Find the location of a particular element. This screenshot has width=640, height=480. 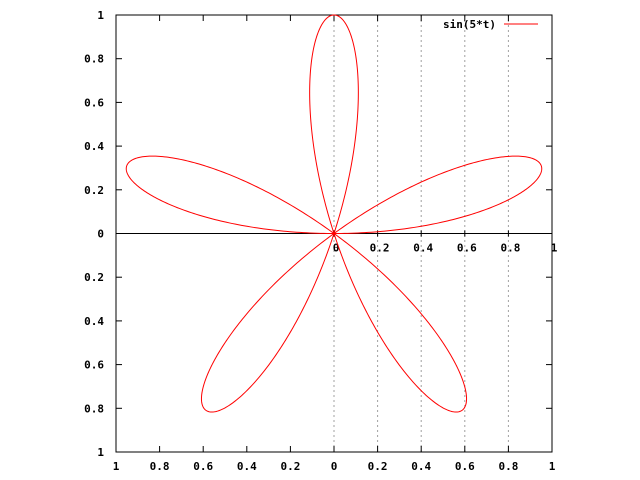

inner-axis-tick-labels: 0 0.2 0.4 0.6 0.8 1 is located at coordinates (445, 248).